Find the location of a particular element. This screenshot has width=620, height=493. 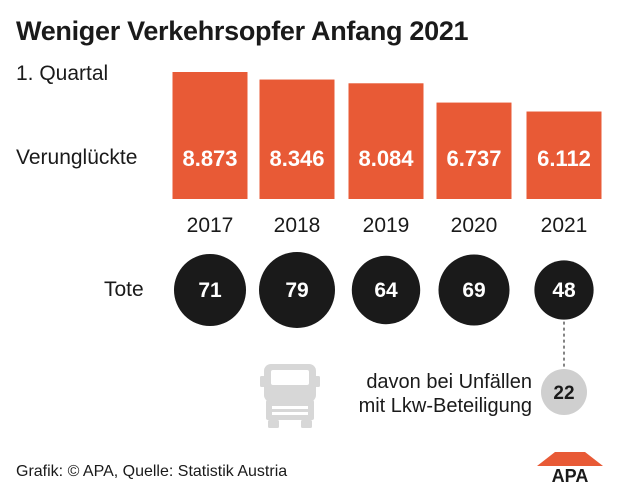

bar-2020 is located at coordinates (474, 150).